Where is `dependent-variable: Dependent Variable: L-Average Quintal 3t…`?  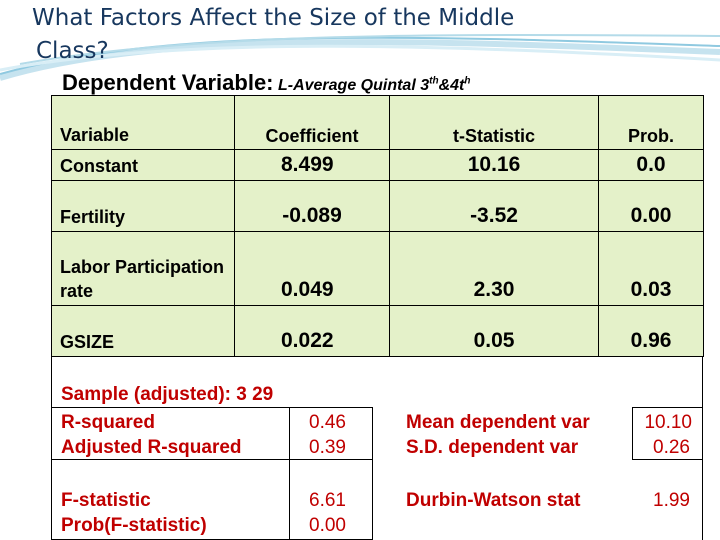
dependent-variable: Dependent Variable: L-Average Quintal 3t… is located at coordinates (266, 83).